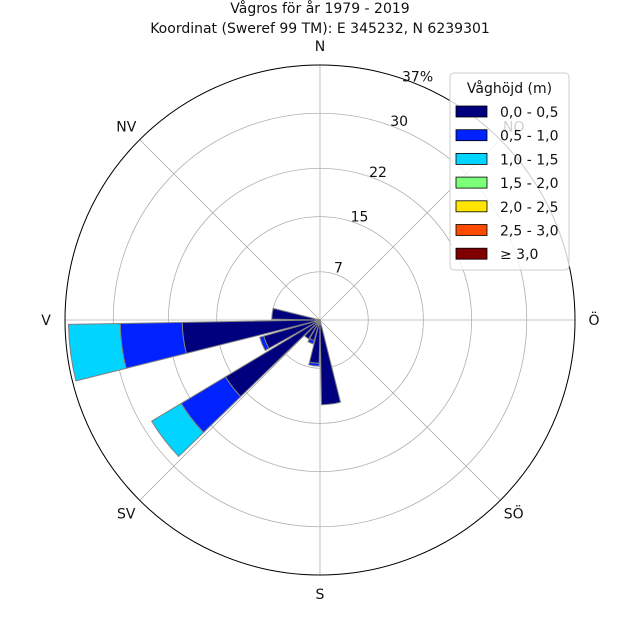 This screenshot has width=640, height=640. Describe the element at coordinates (320, 47) in the screenshot. I see `direction-label: N` at that location.